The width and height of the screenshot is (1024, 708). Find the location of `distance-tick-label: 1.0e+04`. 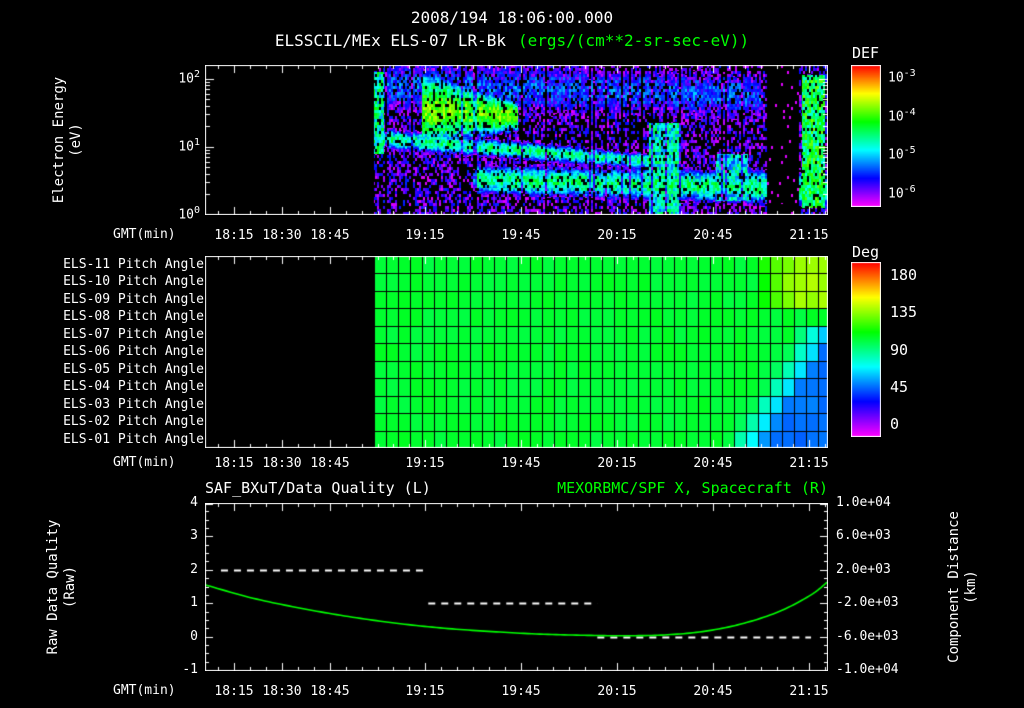

distance-tick-label: 1.0e+04 is located at coordinates (863, 502).